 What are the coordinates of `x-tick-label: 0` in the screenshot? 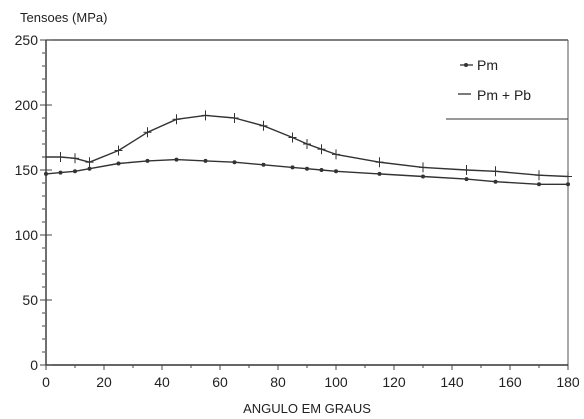 It's located at (46, 382).